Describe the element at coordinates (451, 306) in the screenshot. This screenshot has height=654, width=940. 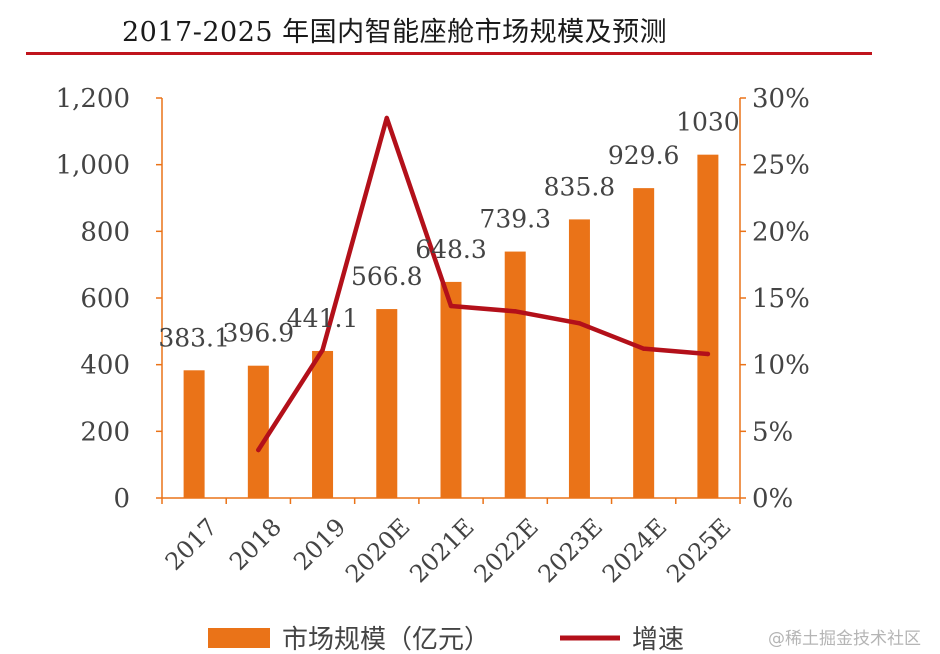
I see `growth-point-2021E` at that location.